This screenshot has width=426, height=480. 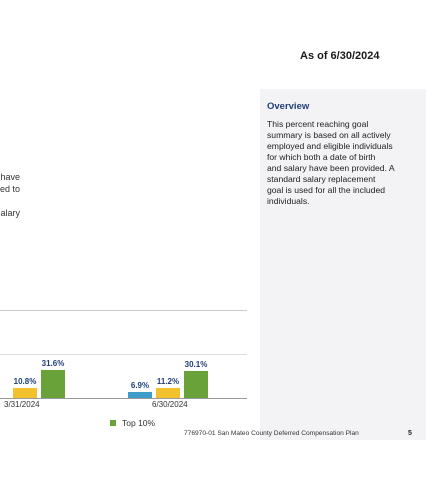 What do you see at coordinates (10, 177) in the screenshot?
I see `body-fragment-1: have` at bounding box center [10, 177].